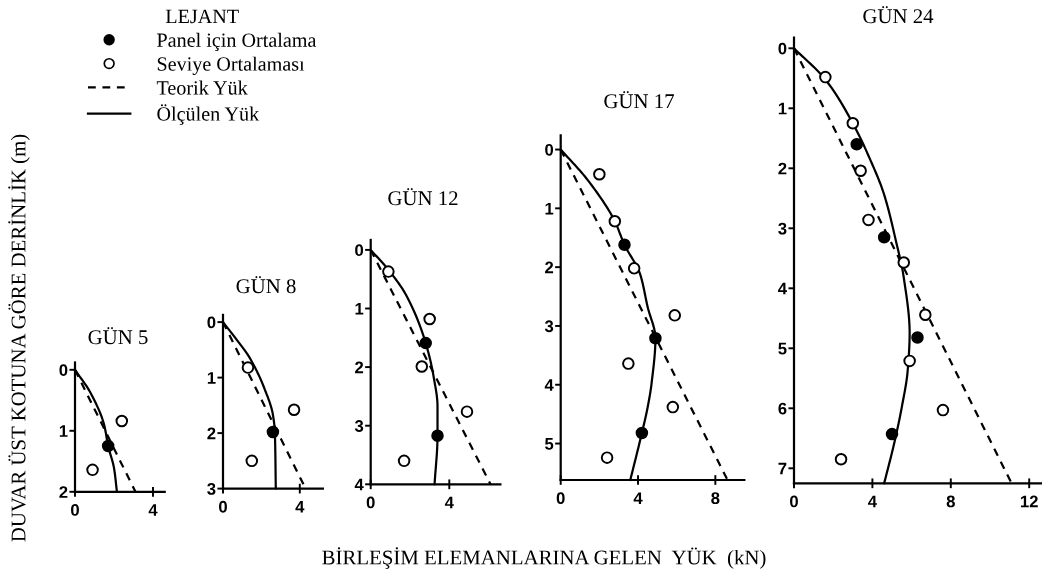 The height and width of the screenshot is (573, 1042). Describe the element at coordinates (19, 338) in the screenshot. I see `y-axis-title: DUVAR ÜST KOTUNA GÖRE DERİNLİK (m)` at that location.